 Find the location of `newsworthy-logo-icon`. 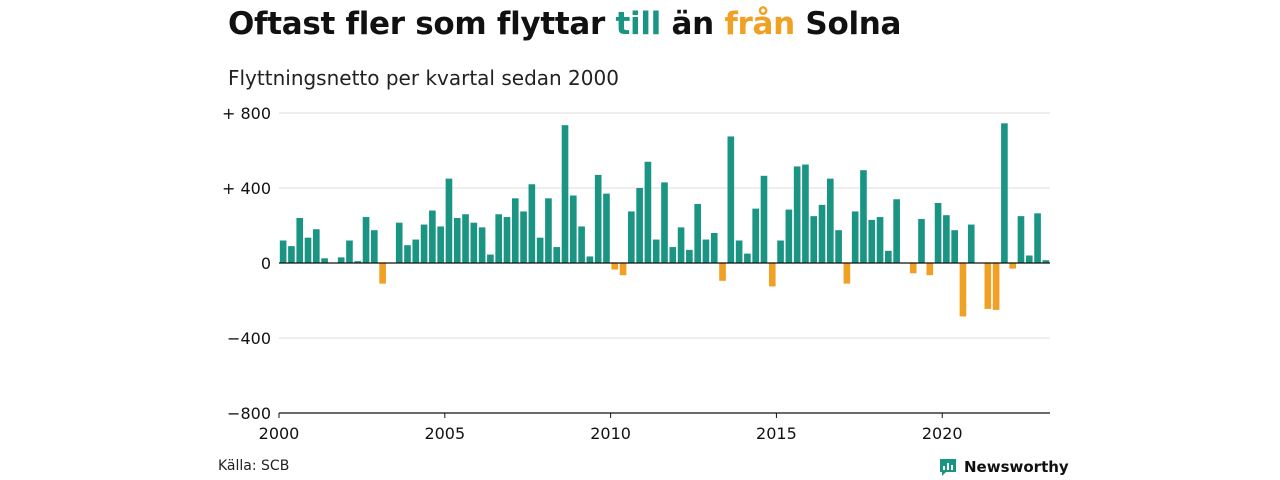

newsworthy-logo-icon is located at coordinates (948, 467).